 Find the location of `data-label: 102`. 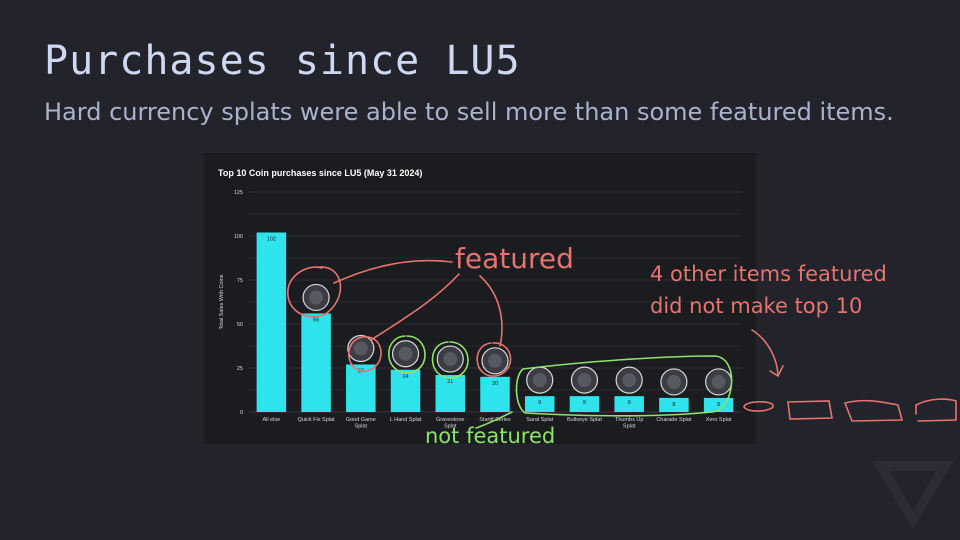

data-label: 102 is located at coordinates (271, 239).